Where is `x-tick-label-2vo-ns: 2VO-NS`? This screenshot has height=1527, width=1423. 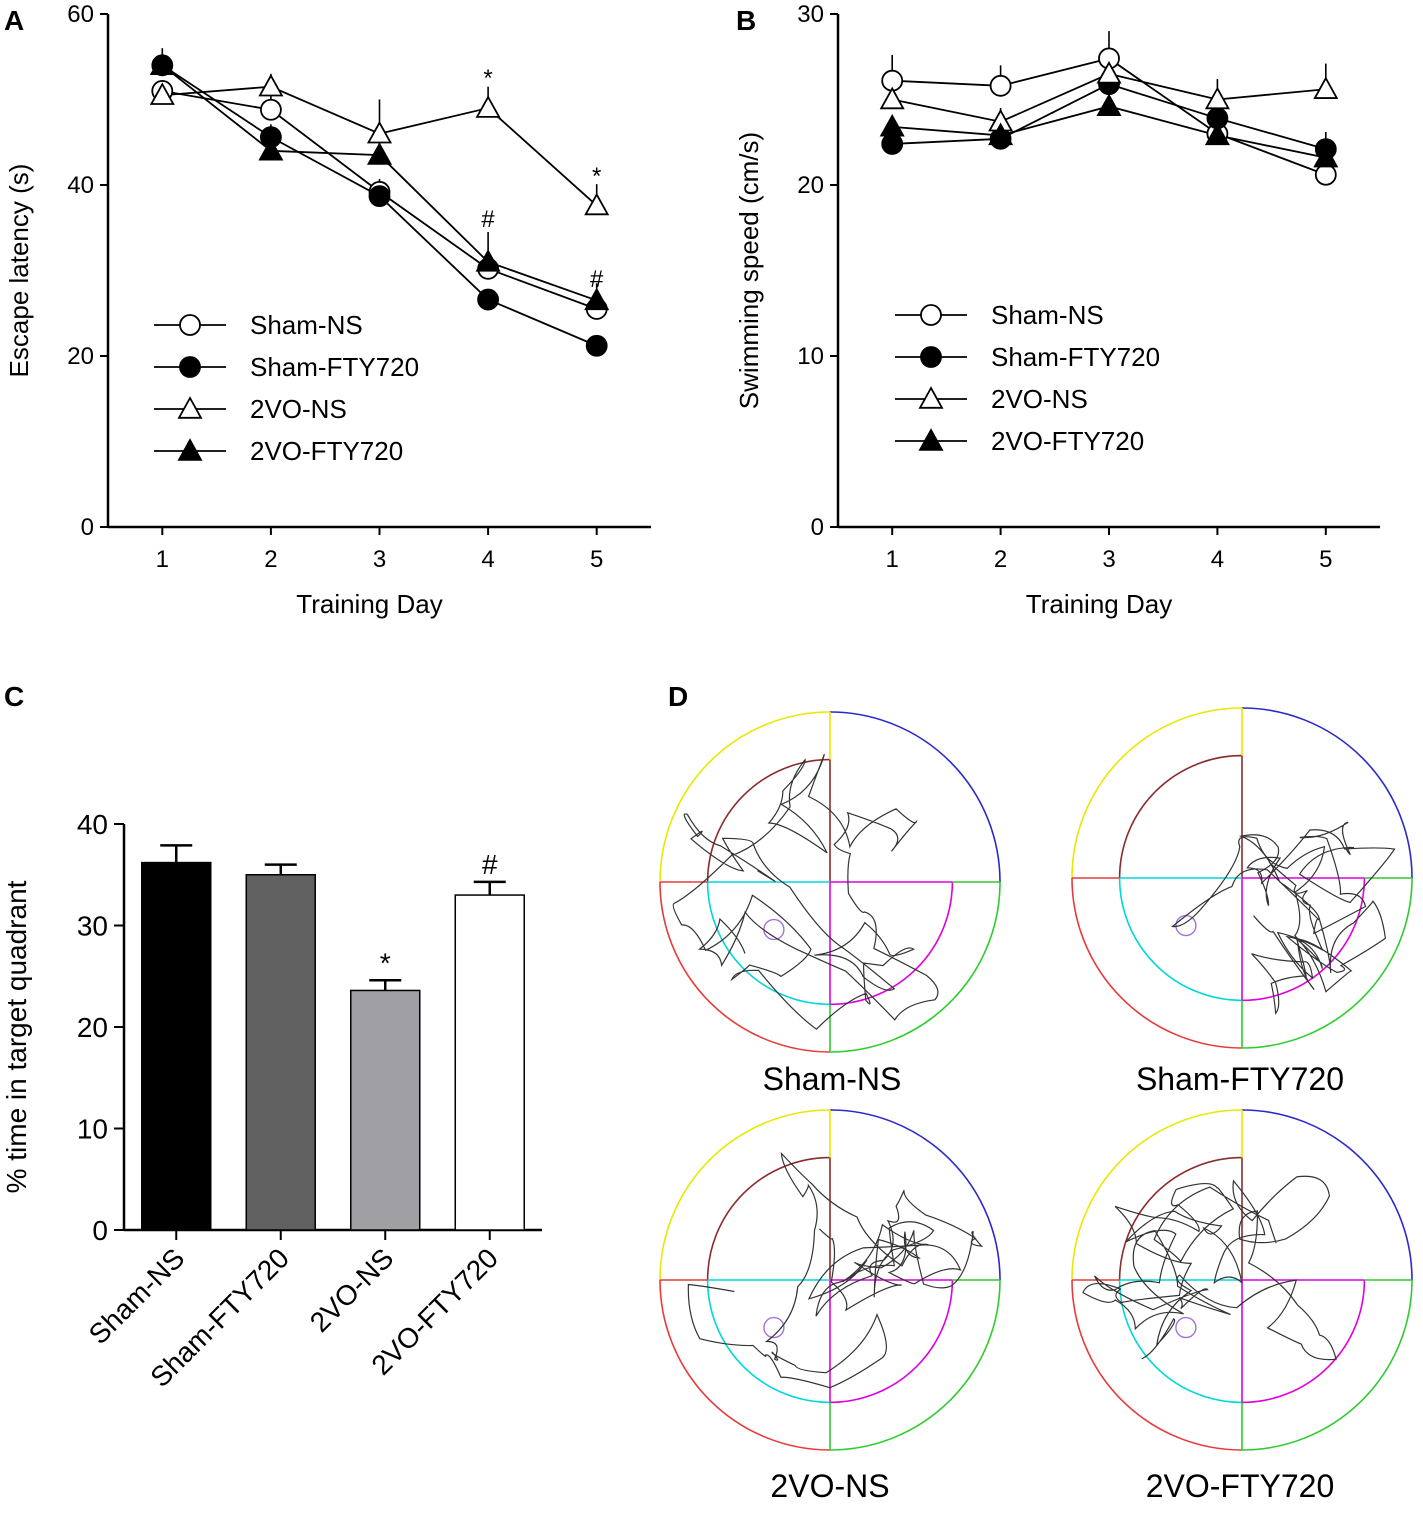
x-tick-label-2vo-ns: 2VO-NS is located at coordinates (352, 1290).